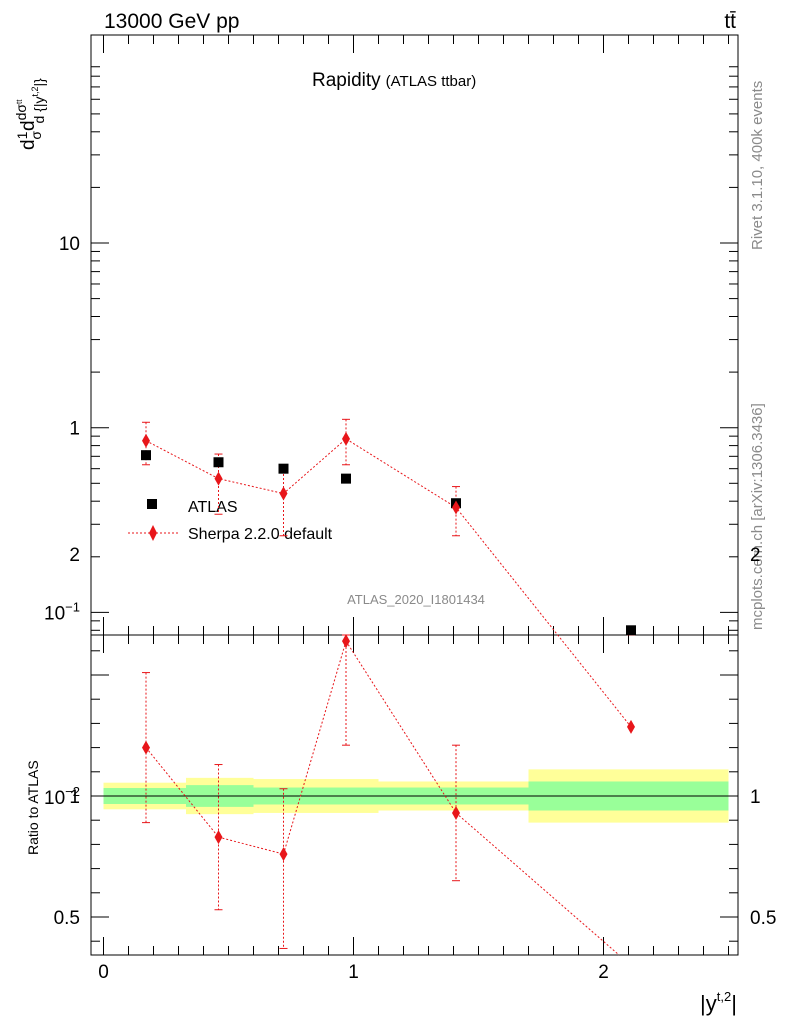 This screenshot has height=1024, width=786. Describe the element at coordinates (763, 918) in the screenshot. I see `ratio-y-tick-label-right: 0.5` at that location.